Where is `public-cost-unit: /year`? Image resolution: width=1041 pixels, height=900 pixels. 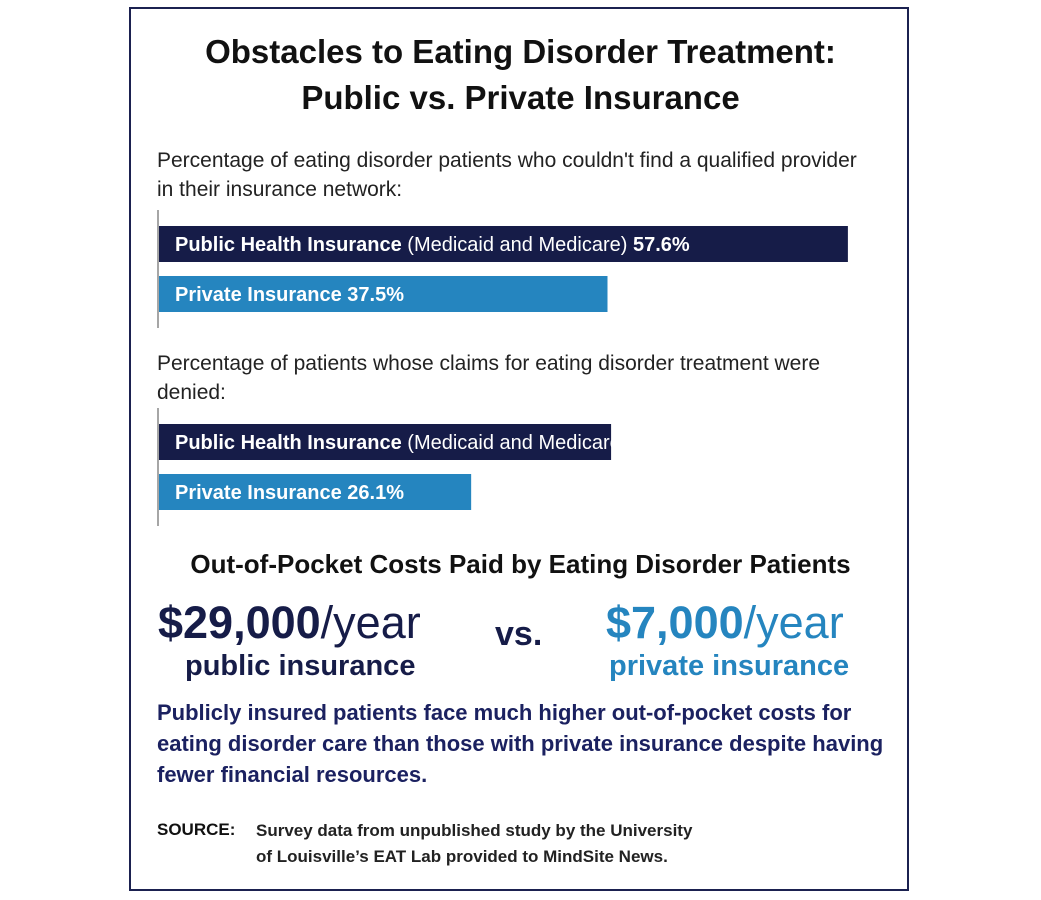
public-cost-unit: /year is located at coordinates (370, 622).